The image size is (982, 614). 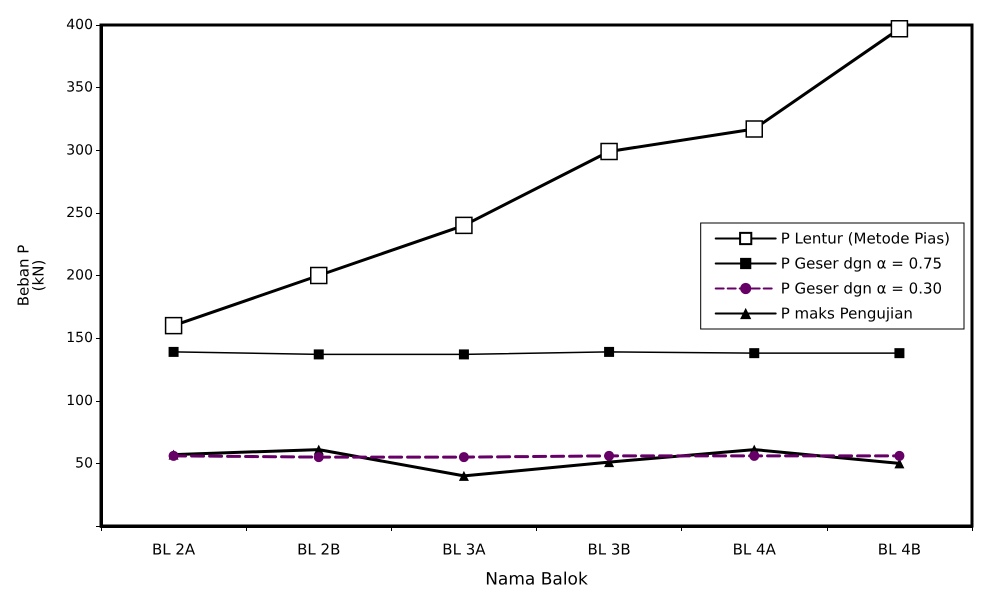 What do you see at coordinates (84, 463) in the screenshot?
I see `y-tick-label: 50` at bounding box center [84, 463].